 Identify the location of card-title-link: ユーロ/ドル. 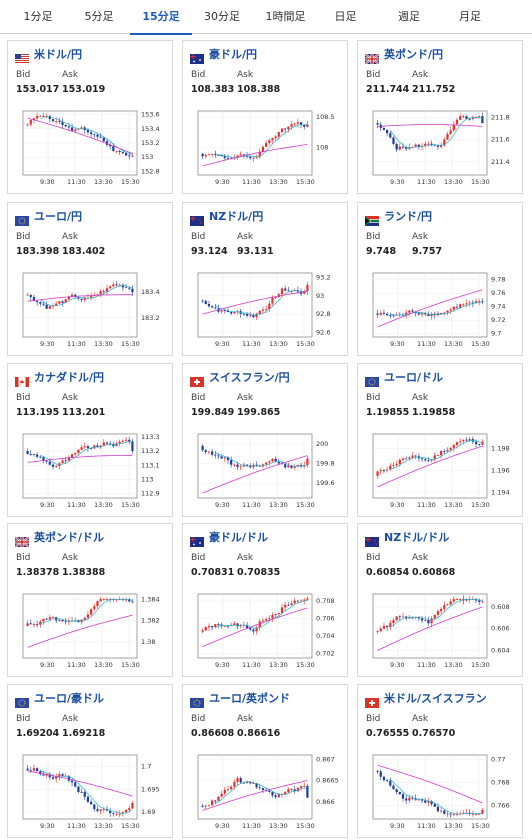
(404, 378).